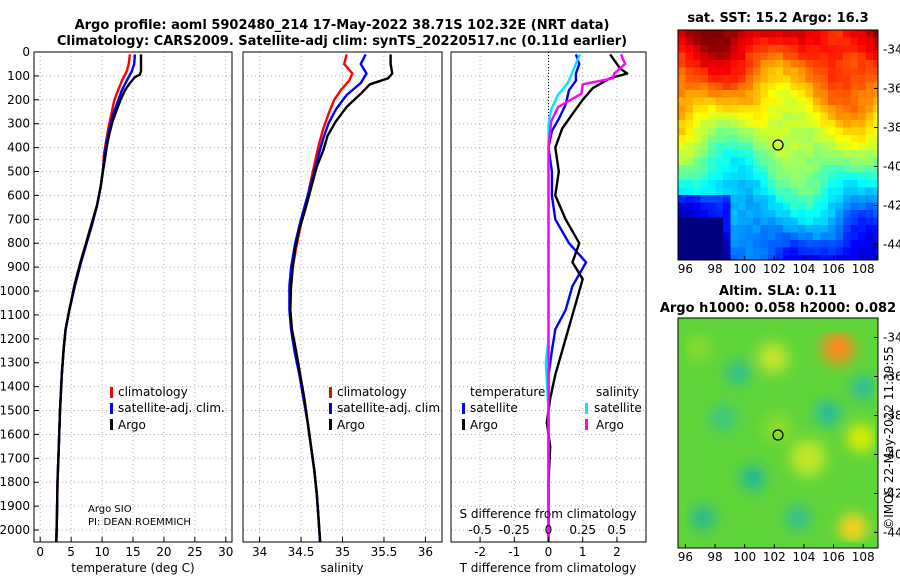 The height and width of the screenshot is (580, 900). What do you see at coordinates (891, 415) in the screenshot?
I see `map-y-tick-label: -38` at bounding box center [891, 415].